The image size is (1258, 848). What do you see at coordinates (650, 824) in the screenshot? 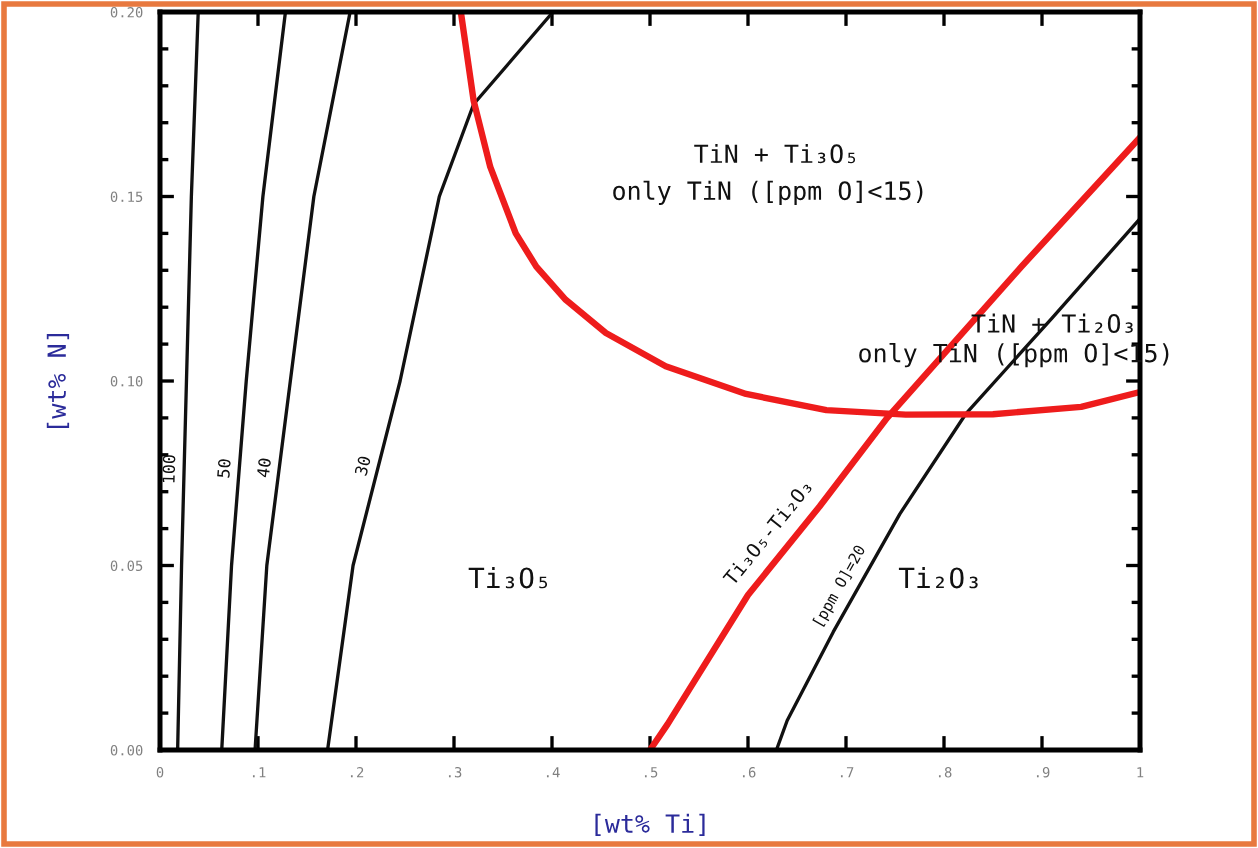
I see `x-axis-title: [wt% Ti]` at bounding box center [650, 824].